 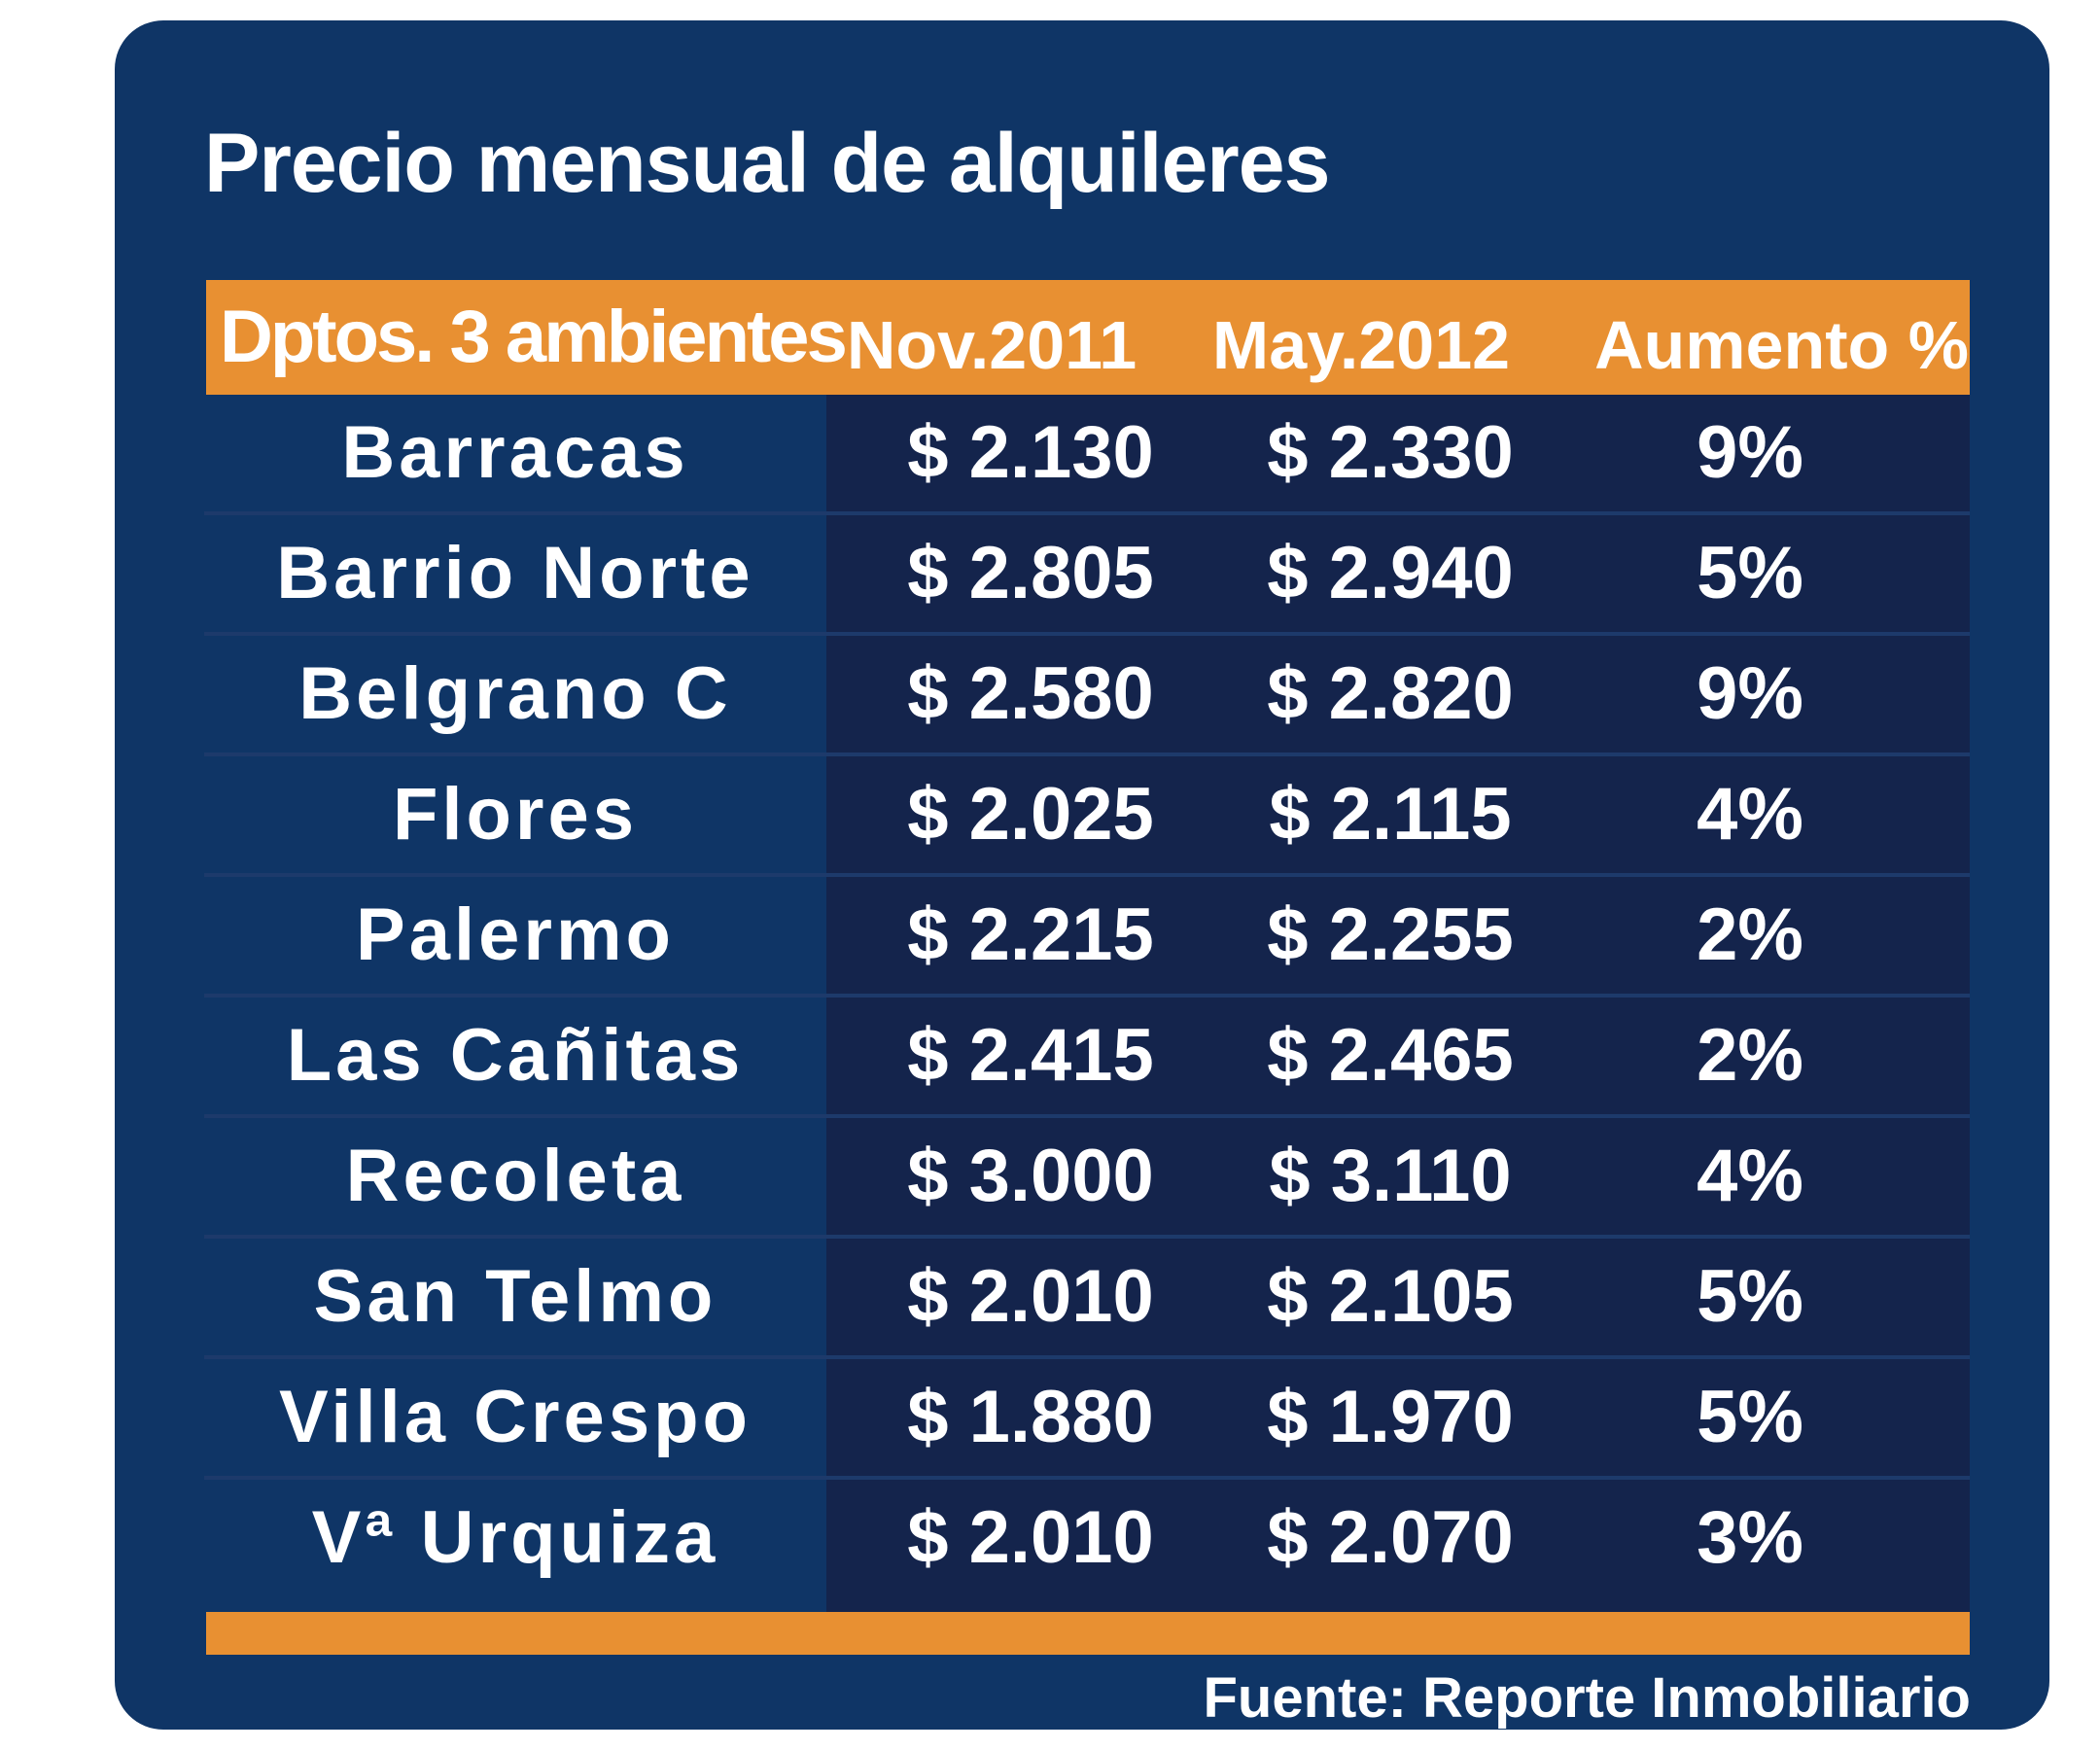 What do you see at coordinates (1390, 1176) in the screenshot?
I see `cell-may-2012: $ 3.110` at bounding box center [1390, 1176].